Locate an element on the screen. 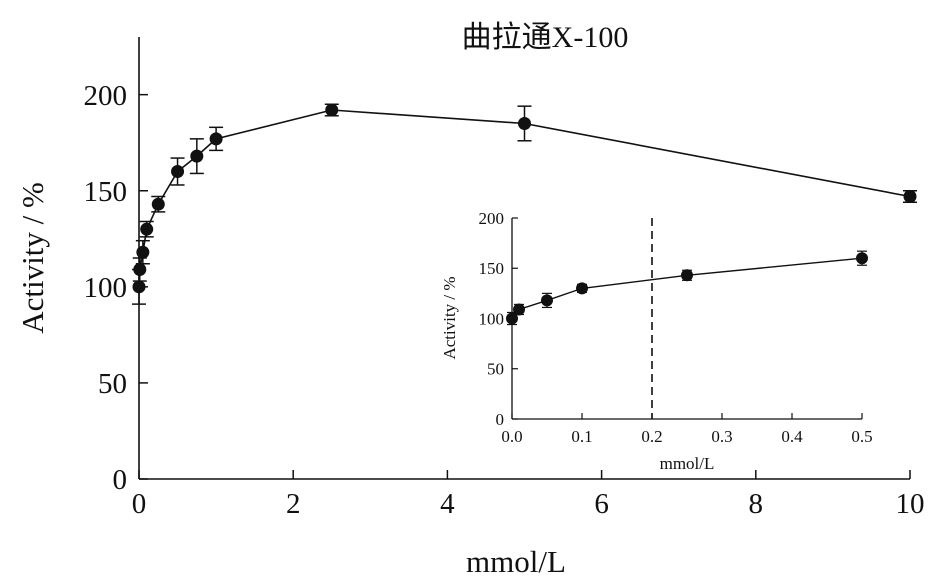 This screenshot has width=946, height=584. main-y-axis-ticks: 0 50 100 150 200 is located at coordinates (116, 288).